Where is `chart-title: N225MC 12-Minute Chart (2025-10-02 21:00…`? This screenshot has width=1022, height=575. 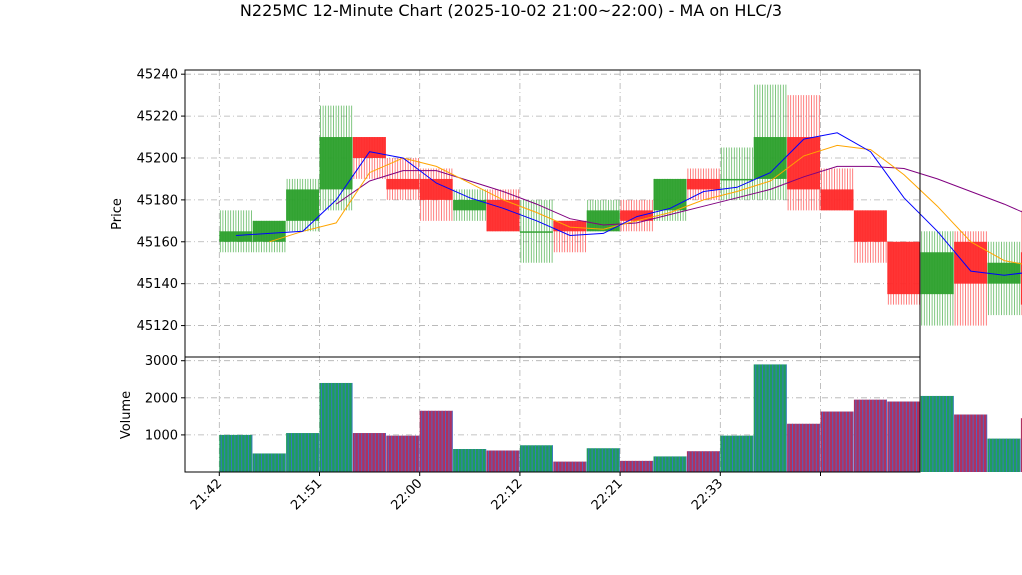 chart-title: N225MC 12-Minute Chart (2025-10-02 21:00… is located at coordinates (511, 10).